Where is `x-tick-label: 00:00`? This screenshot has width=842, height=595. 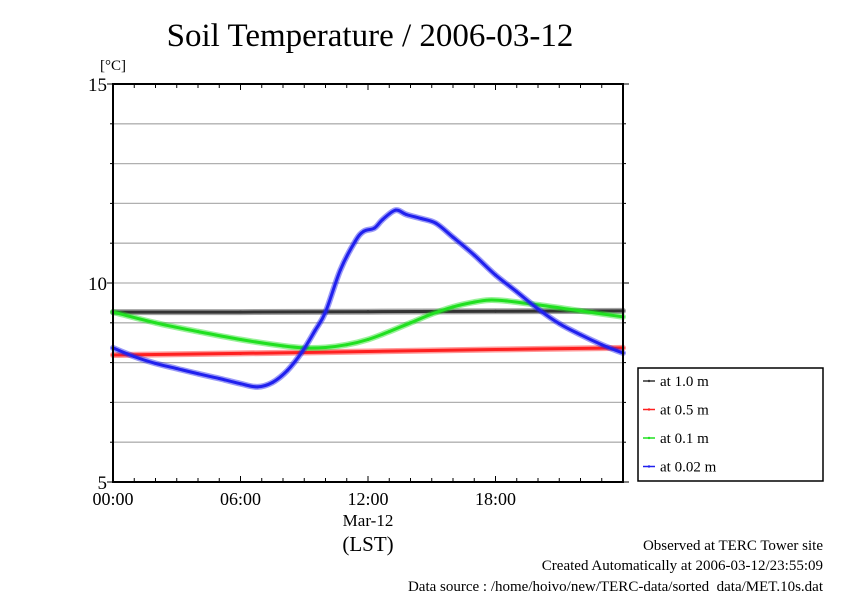 x-tick-label: 00:00 is located at coordinates (112, 499).